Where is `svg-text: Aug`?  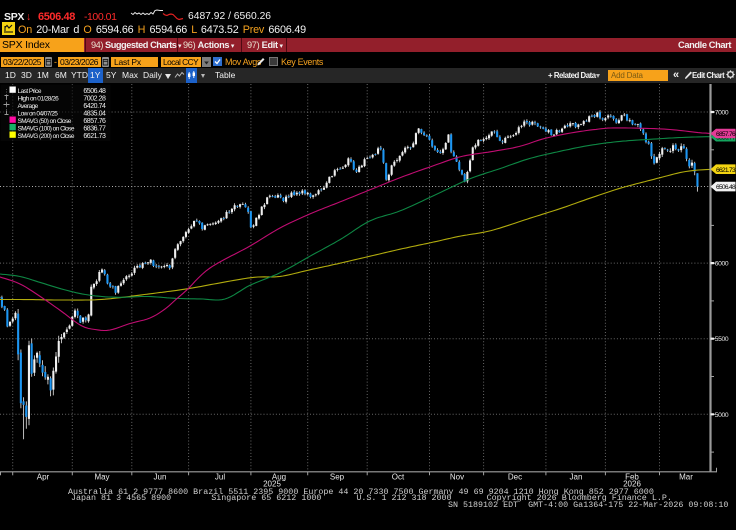
svg-text: Aug is located at coordinates (279, 477).